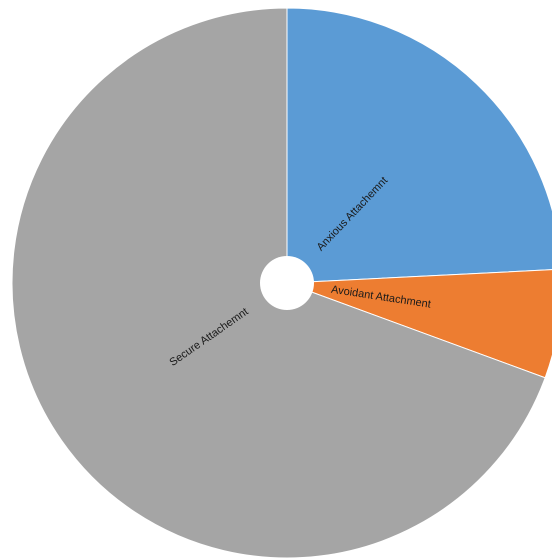  I want to click on center-hole, so click(287, 283).